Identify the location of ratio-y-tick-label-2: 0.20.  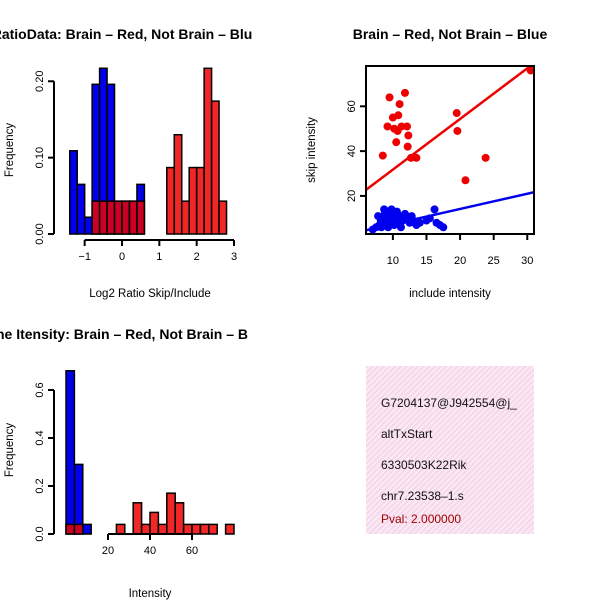
(40, 81).